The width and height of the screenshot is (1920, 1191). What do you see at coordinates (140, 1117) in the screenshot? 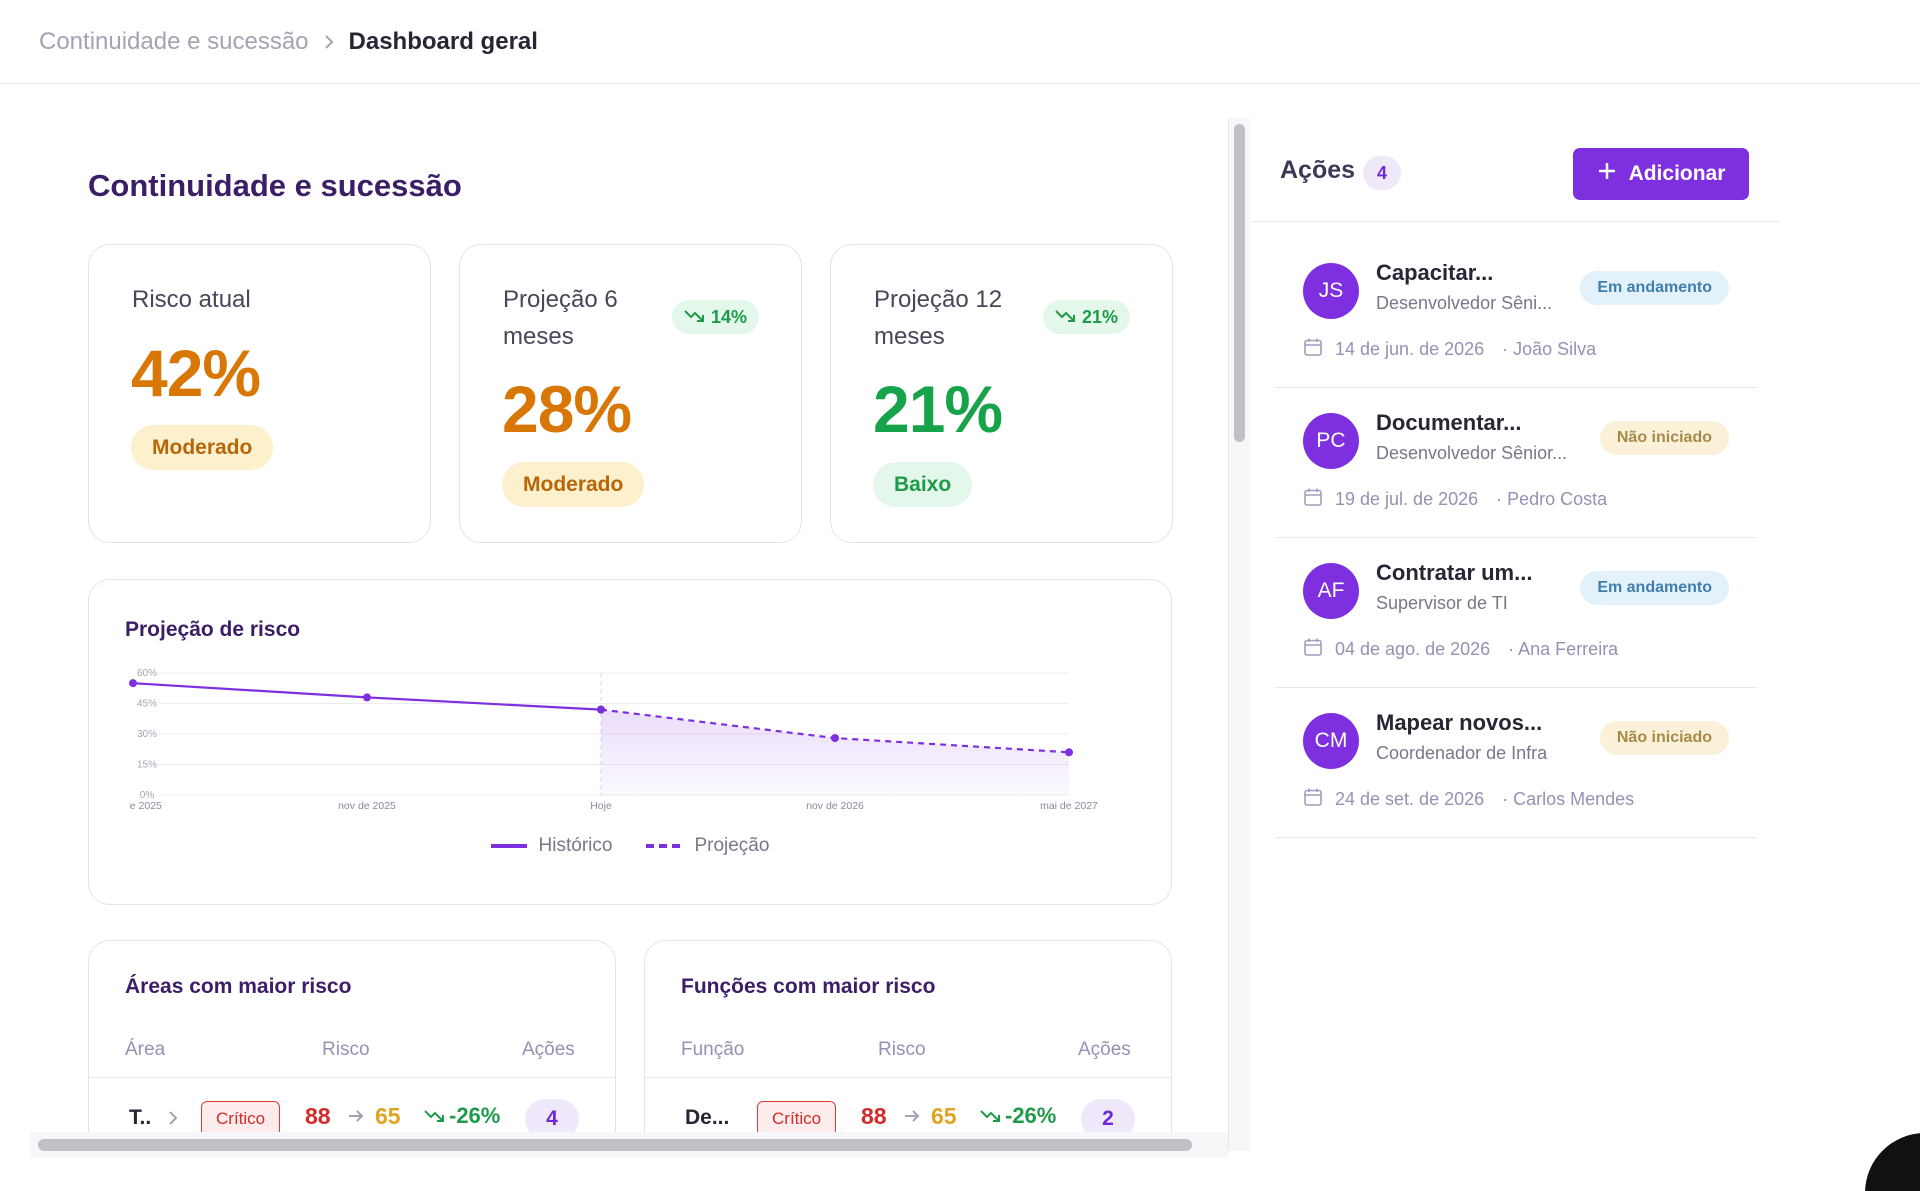
I see `area-name: T..` at bounding box center [140, 1117].